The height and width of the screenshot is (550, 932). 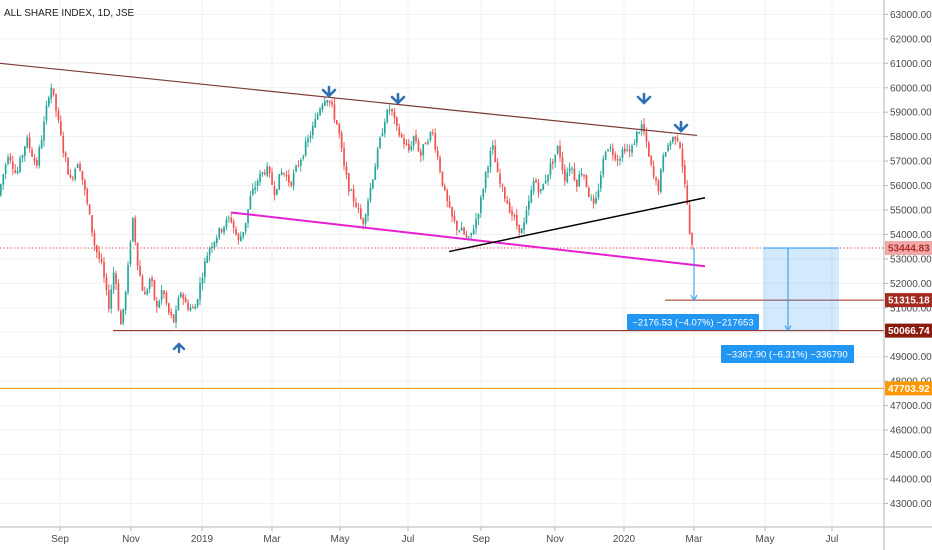 What do you see at coordinates (911, 39) in the screenshot?
I see `y-tick-label: 62000.00` at bounding box center [911, 39].